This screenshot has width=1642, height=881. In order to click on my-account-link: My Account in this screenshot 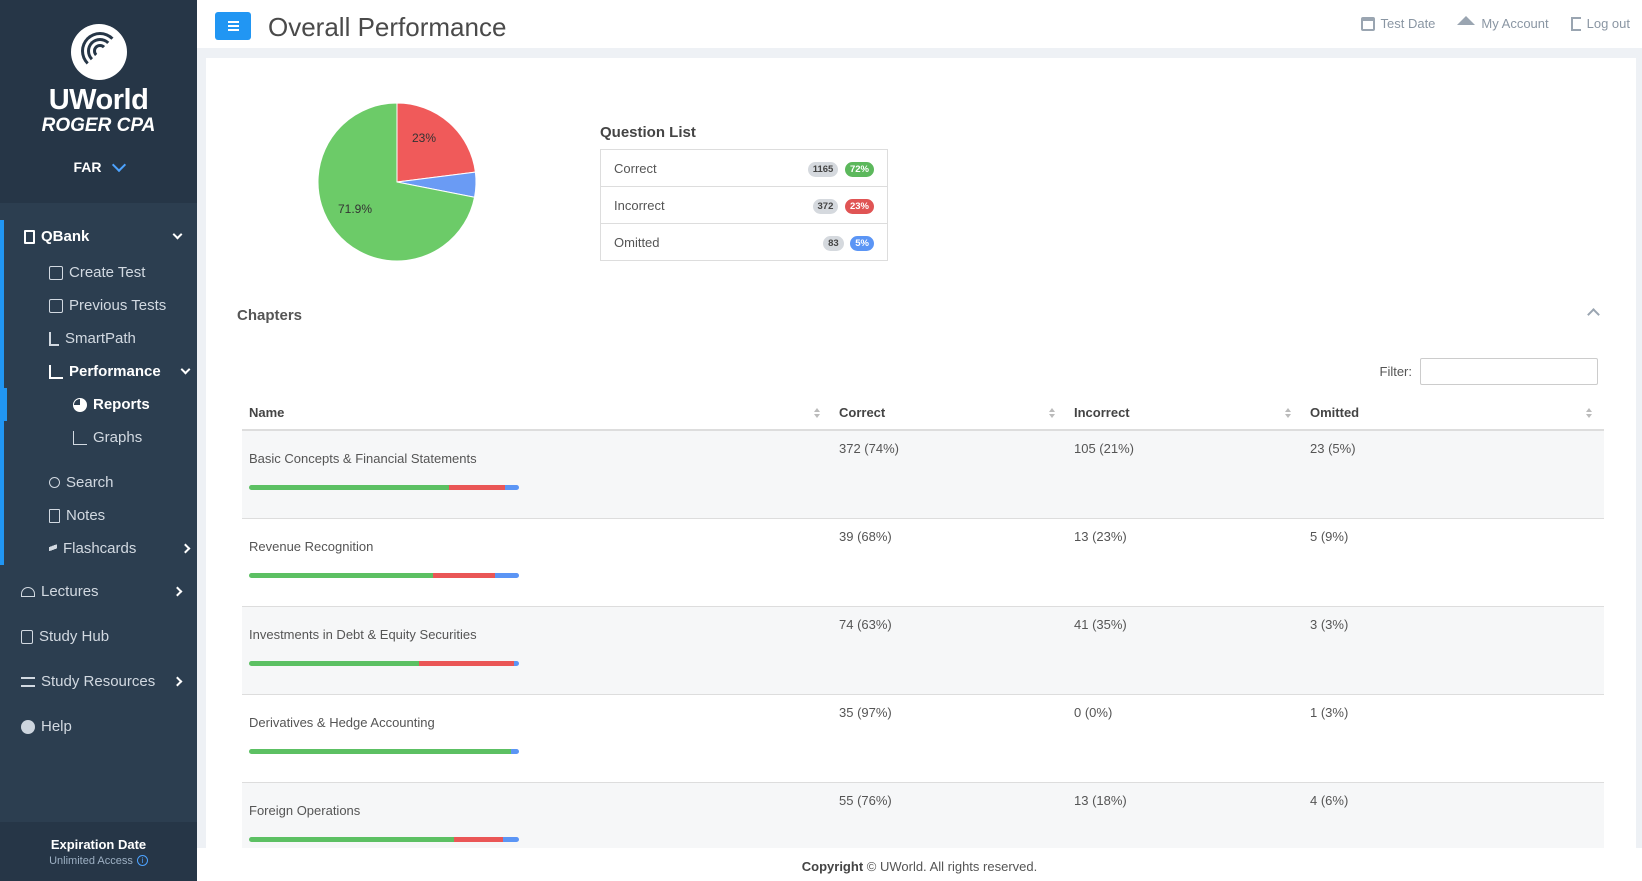, I will do `click(1503, 23)`.